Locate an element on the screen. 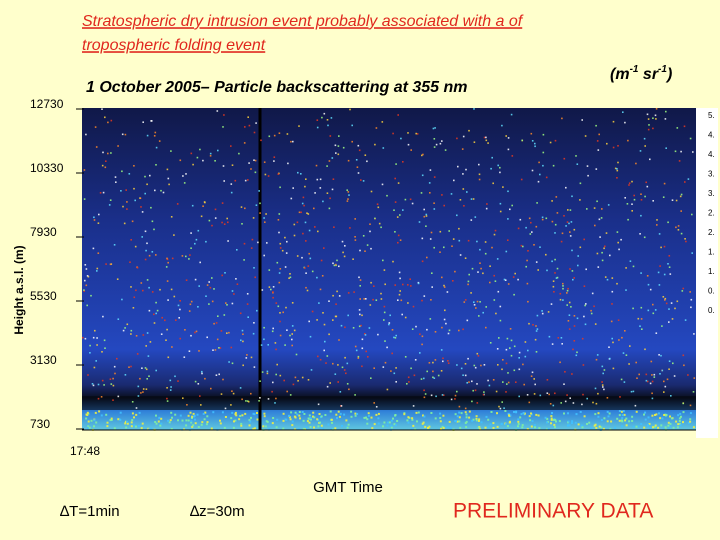  y-tick-label: 10330 is located at coordinates (47, 168).